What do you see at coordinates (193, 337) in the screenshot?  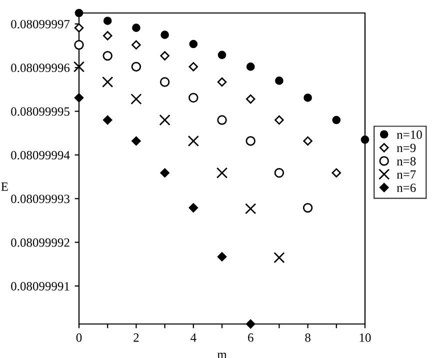 I see `x-tick-label: 4` at bounding box center [193, 337].